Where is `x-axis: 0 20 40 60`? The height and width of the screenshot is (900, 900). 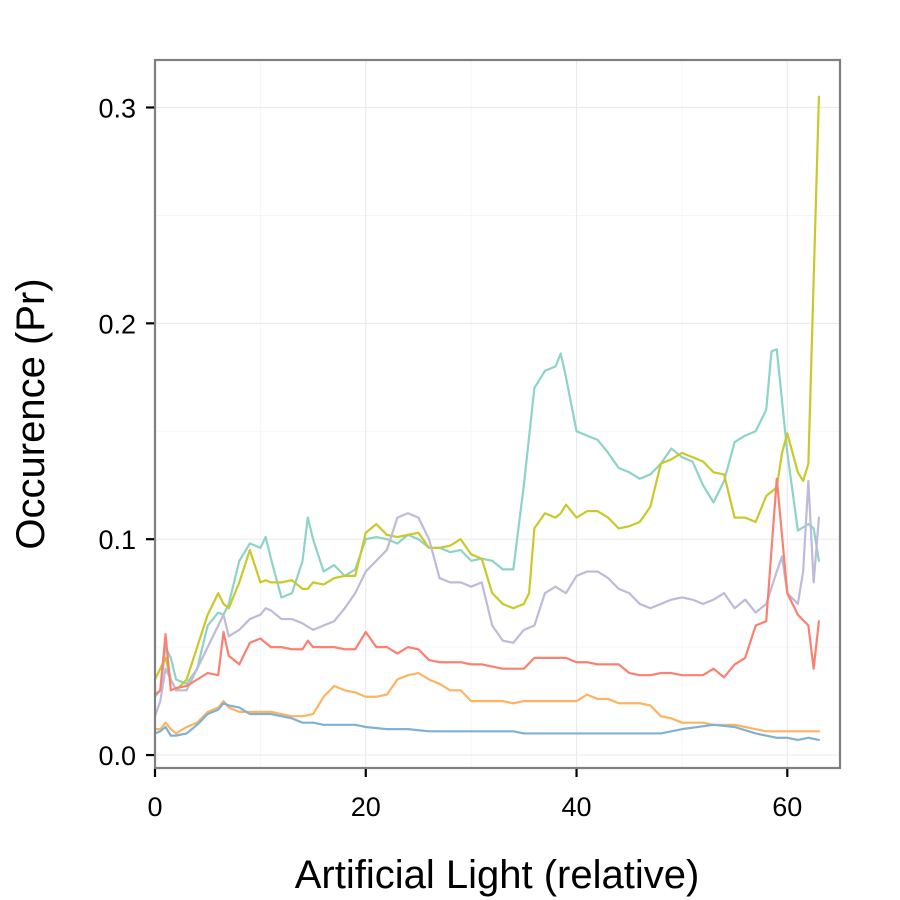
x-axis: 0 20 40 60 is located at coordinates (474, 795).